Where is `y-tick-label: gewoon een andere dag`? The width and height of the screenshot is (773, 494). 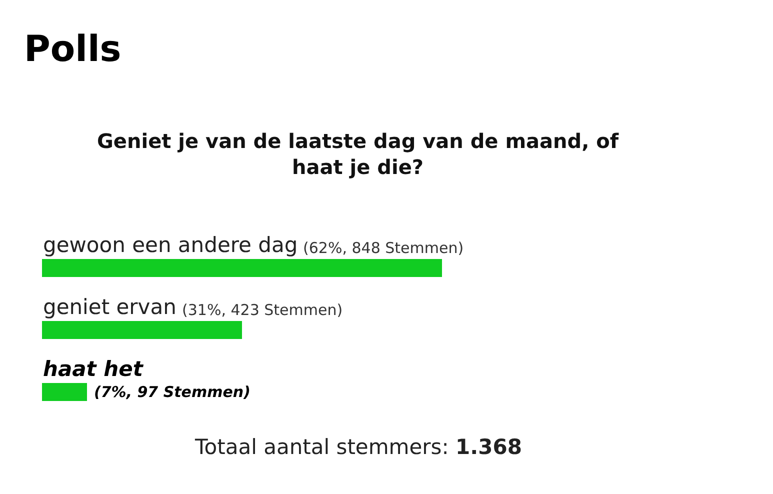
y-tick-label: gewoon een andere dag is located at coordinates (170, 245).